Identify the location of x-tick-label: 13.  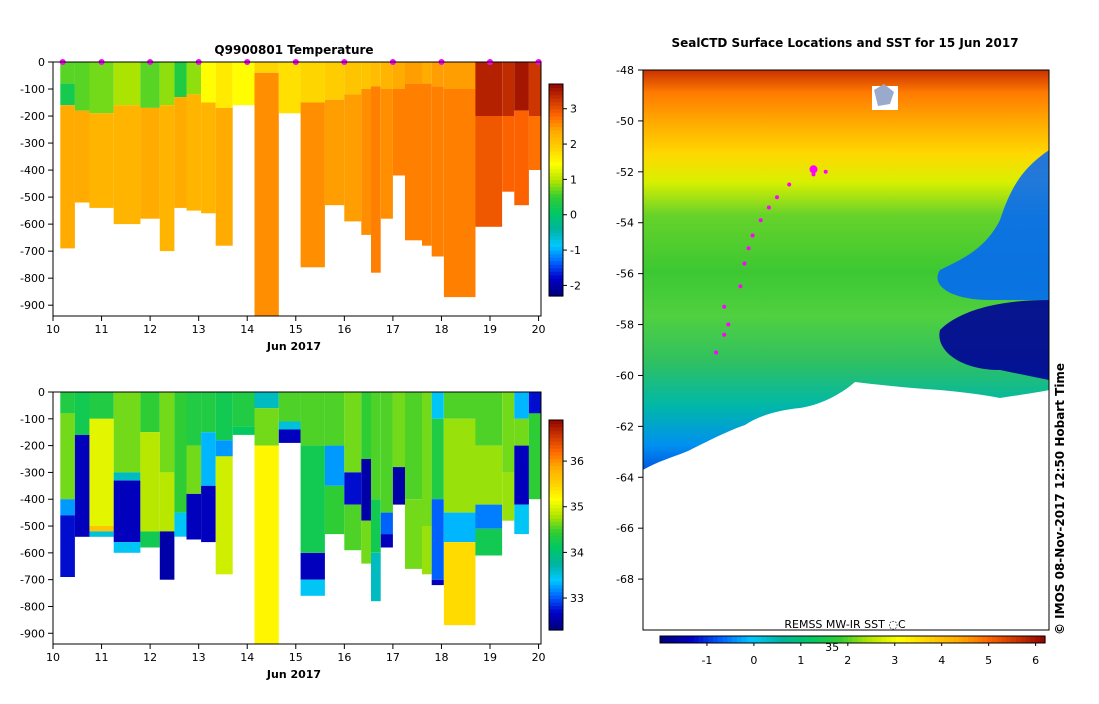
(199, 657).